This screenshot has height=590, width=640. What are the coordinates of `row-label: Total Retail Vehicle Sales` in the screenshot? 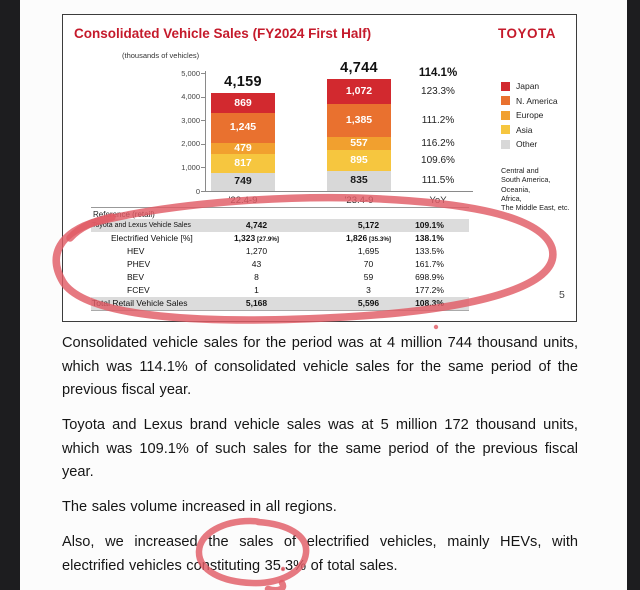 It's located at (140, 303).